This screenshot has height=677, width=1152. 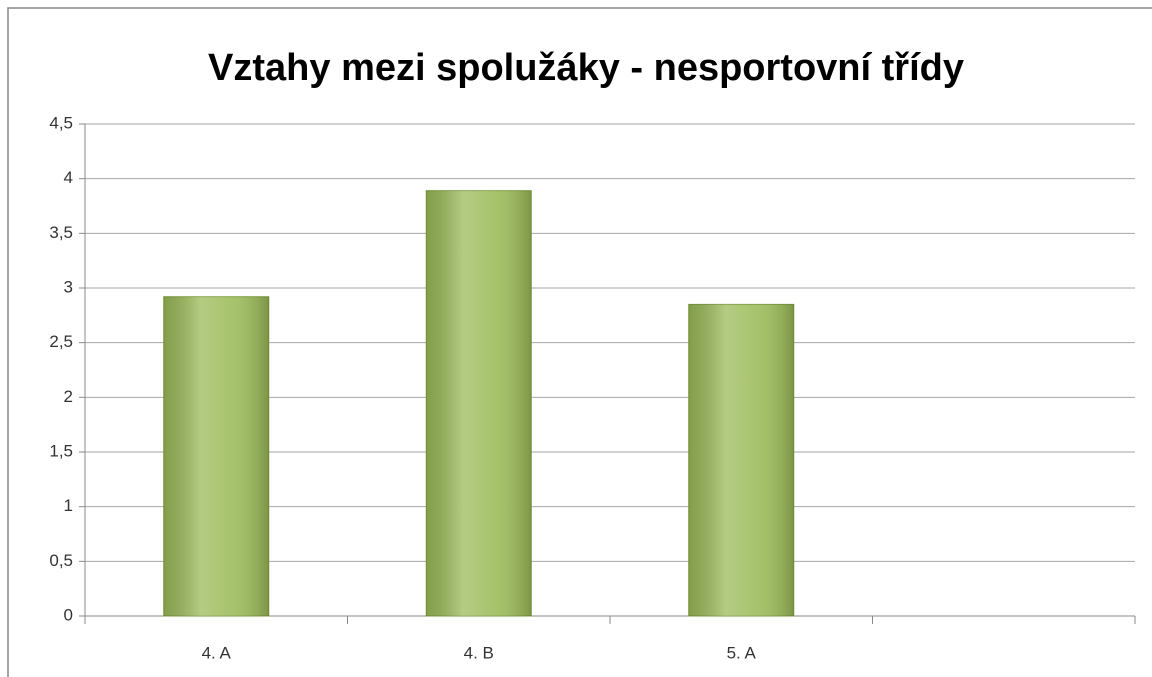 I want to click on y-tick-label: 4, so click(x=68, y=177).